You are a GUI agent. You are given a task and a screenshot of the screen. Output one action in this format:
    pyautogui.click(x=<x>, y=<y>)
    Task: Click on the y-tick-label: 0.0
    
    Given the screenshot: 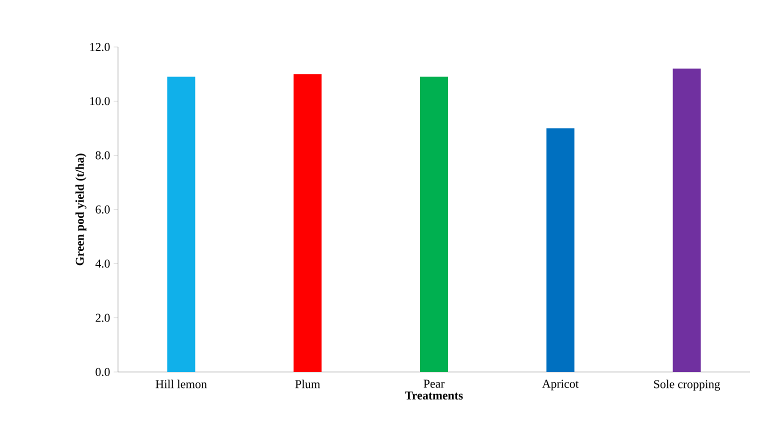 What is the action you would take?
    pyautogui.click(x=103, y=372)
    